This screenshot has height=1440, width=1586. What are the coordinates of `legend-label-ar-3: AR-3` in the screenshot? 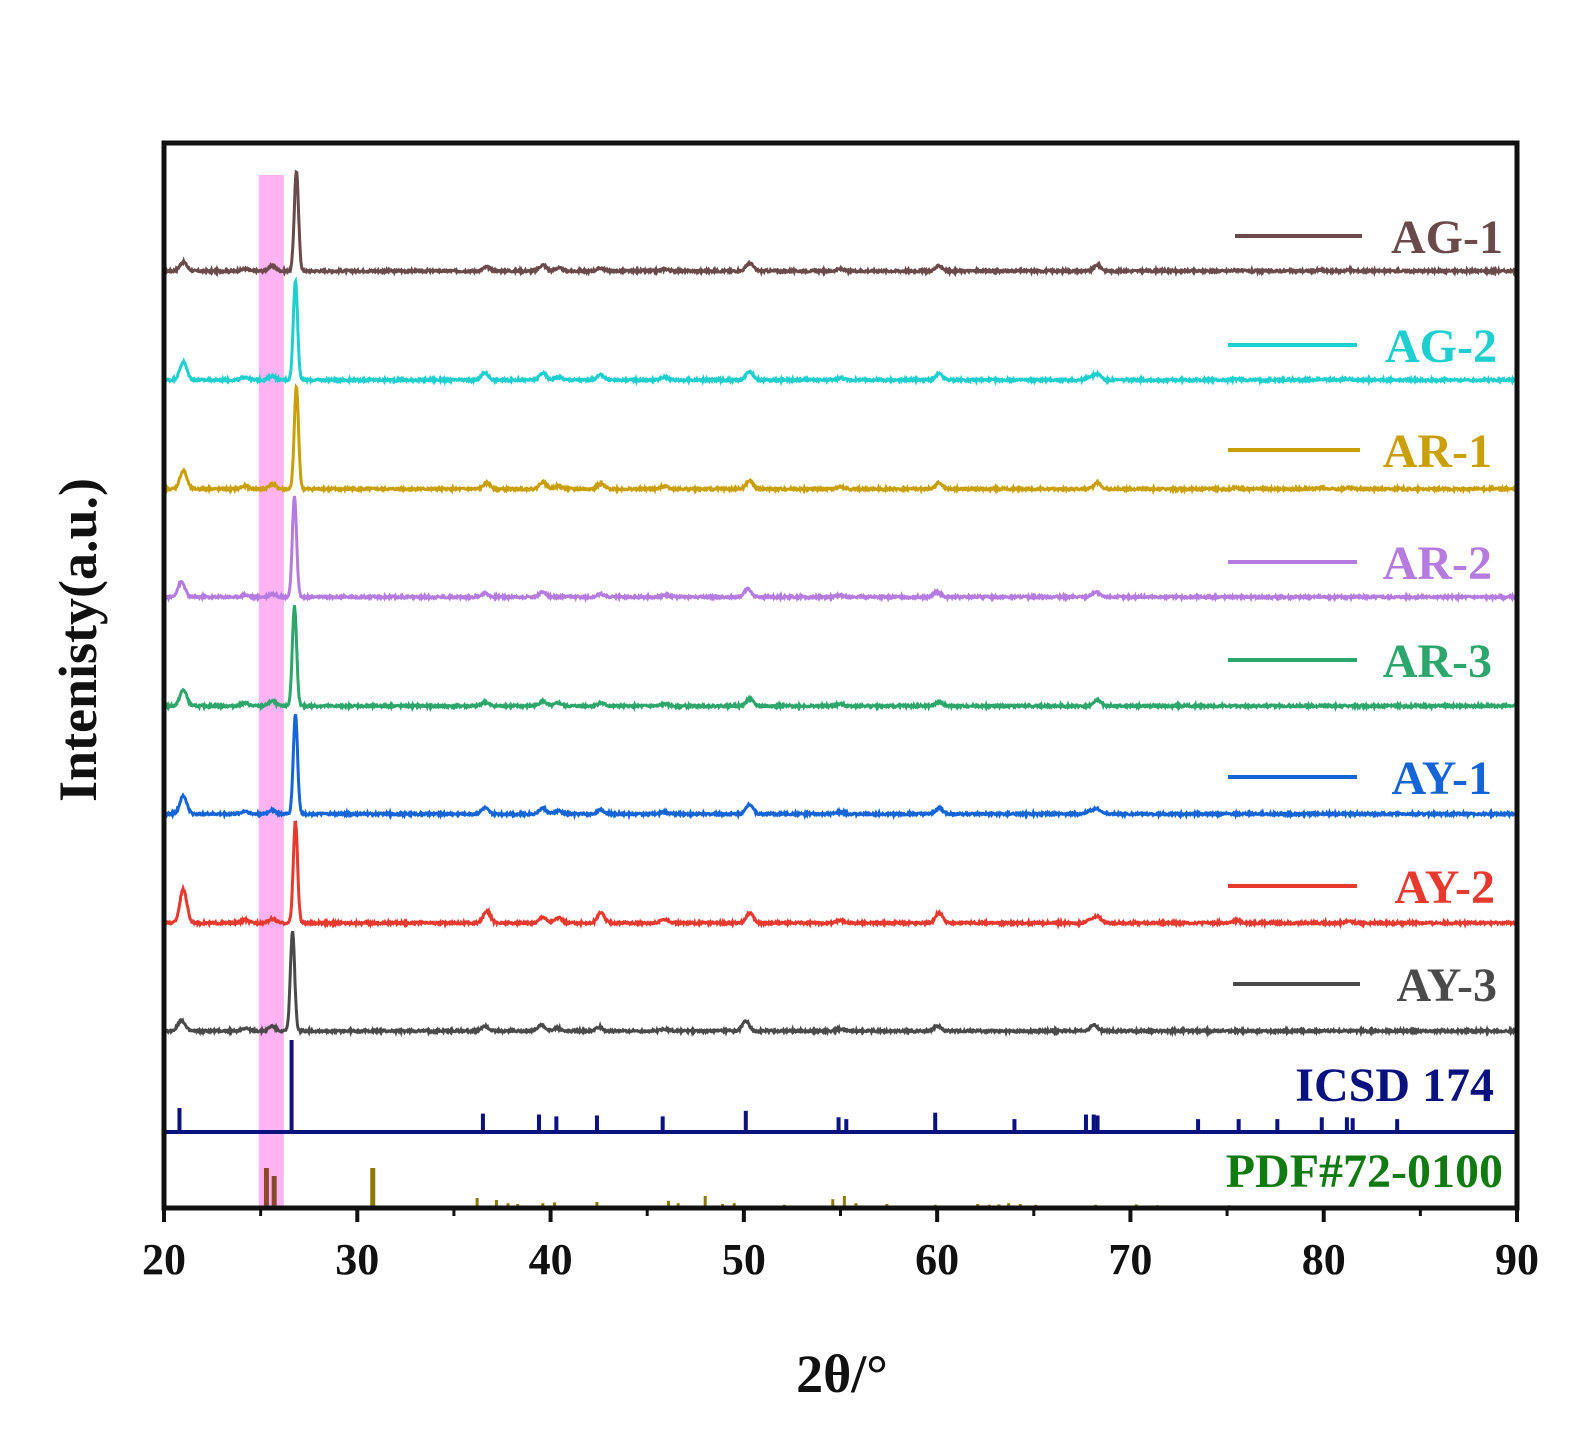 It's located at (1437, 661).